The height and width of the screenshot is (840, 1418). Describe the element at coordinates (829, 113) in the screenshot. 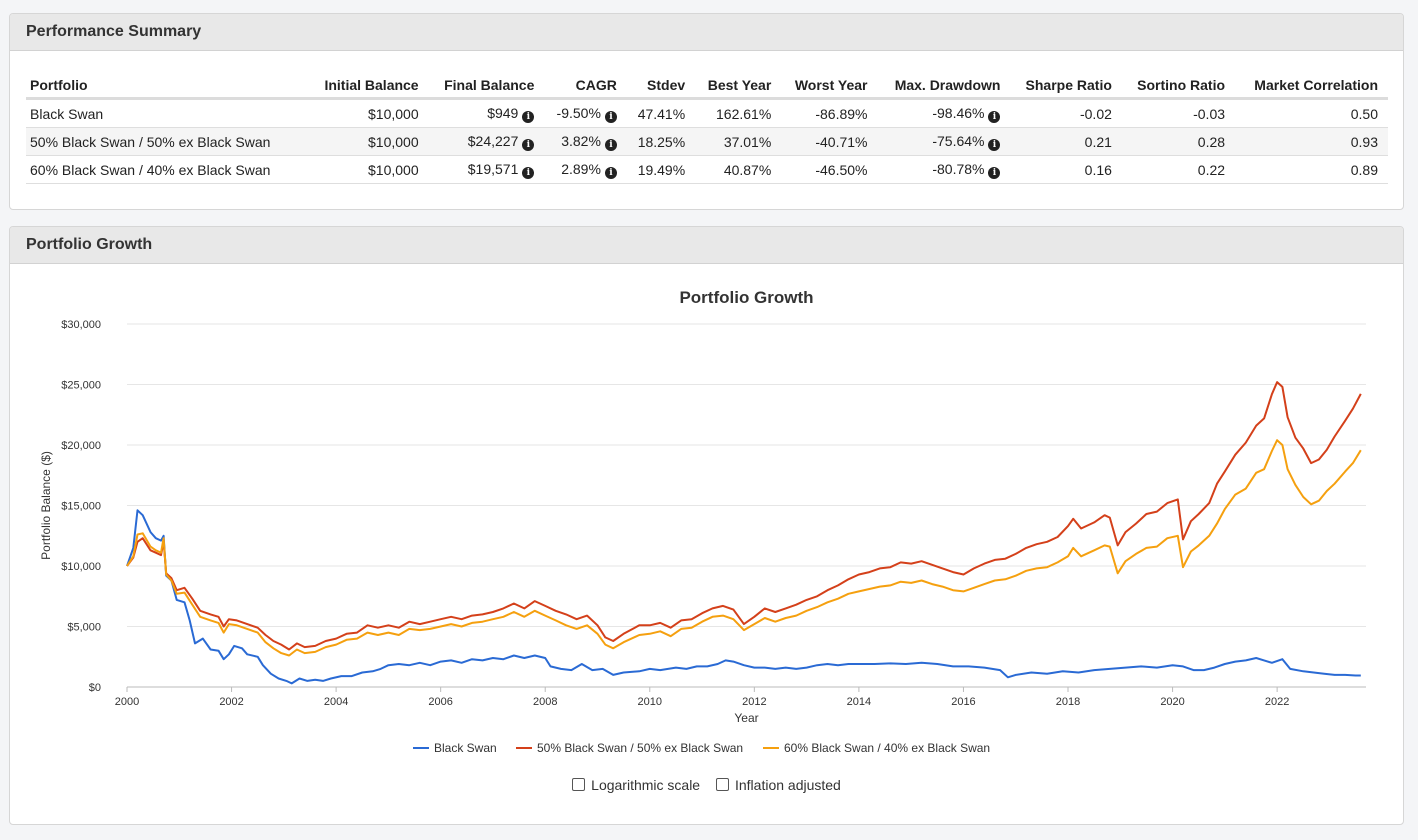

I see `cell-worst: -86.89%` at that location.